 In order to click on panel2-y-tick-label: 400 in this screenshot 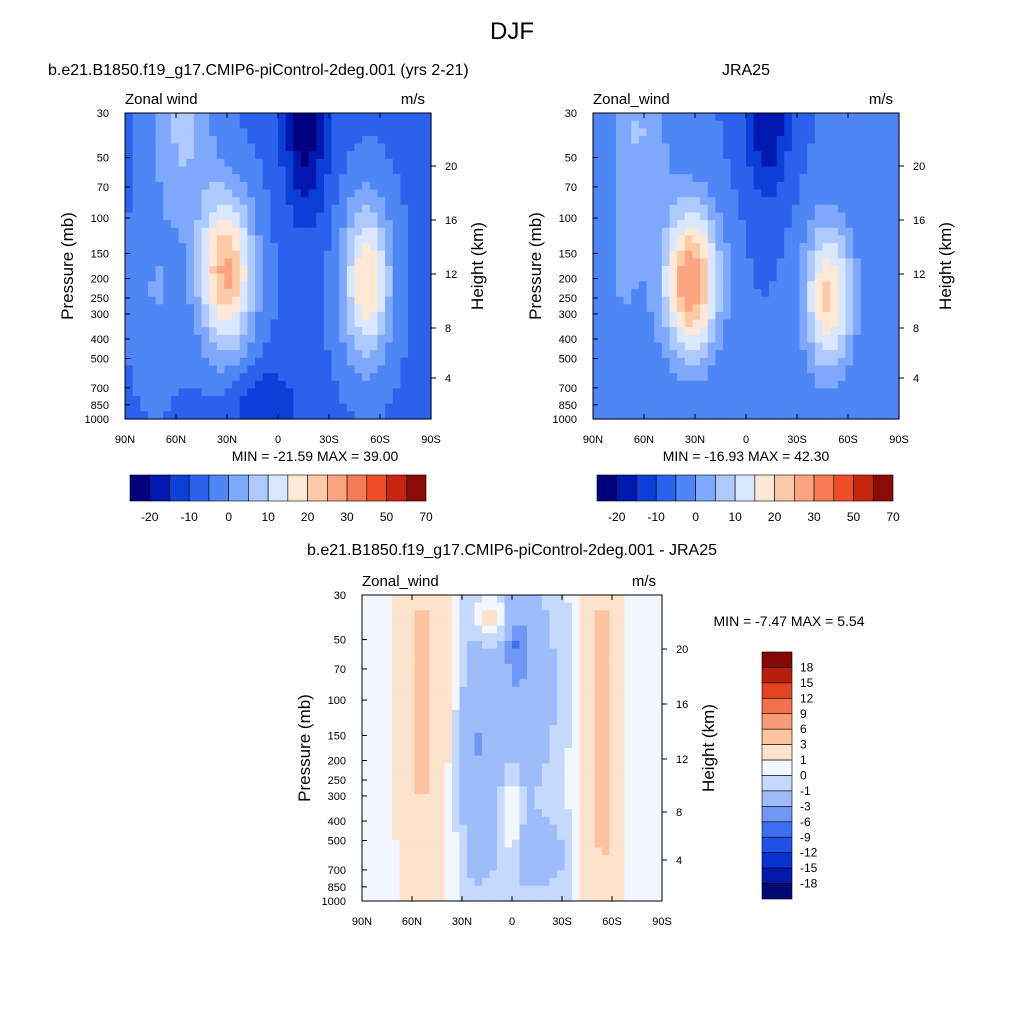, I will do `click(568, 340)`.